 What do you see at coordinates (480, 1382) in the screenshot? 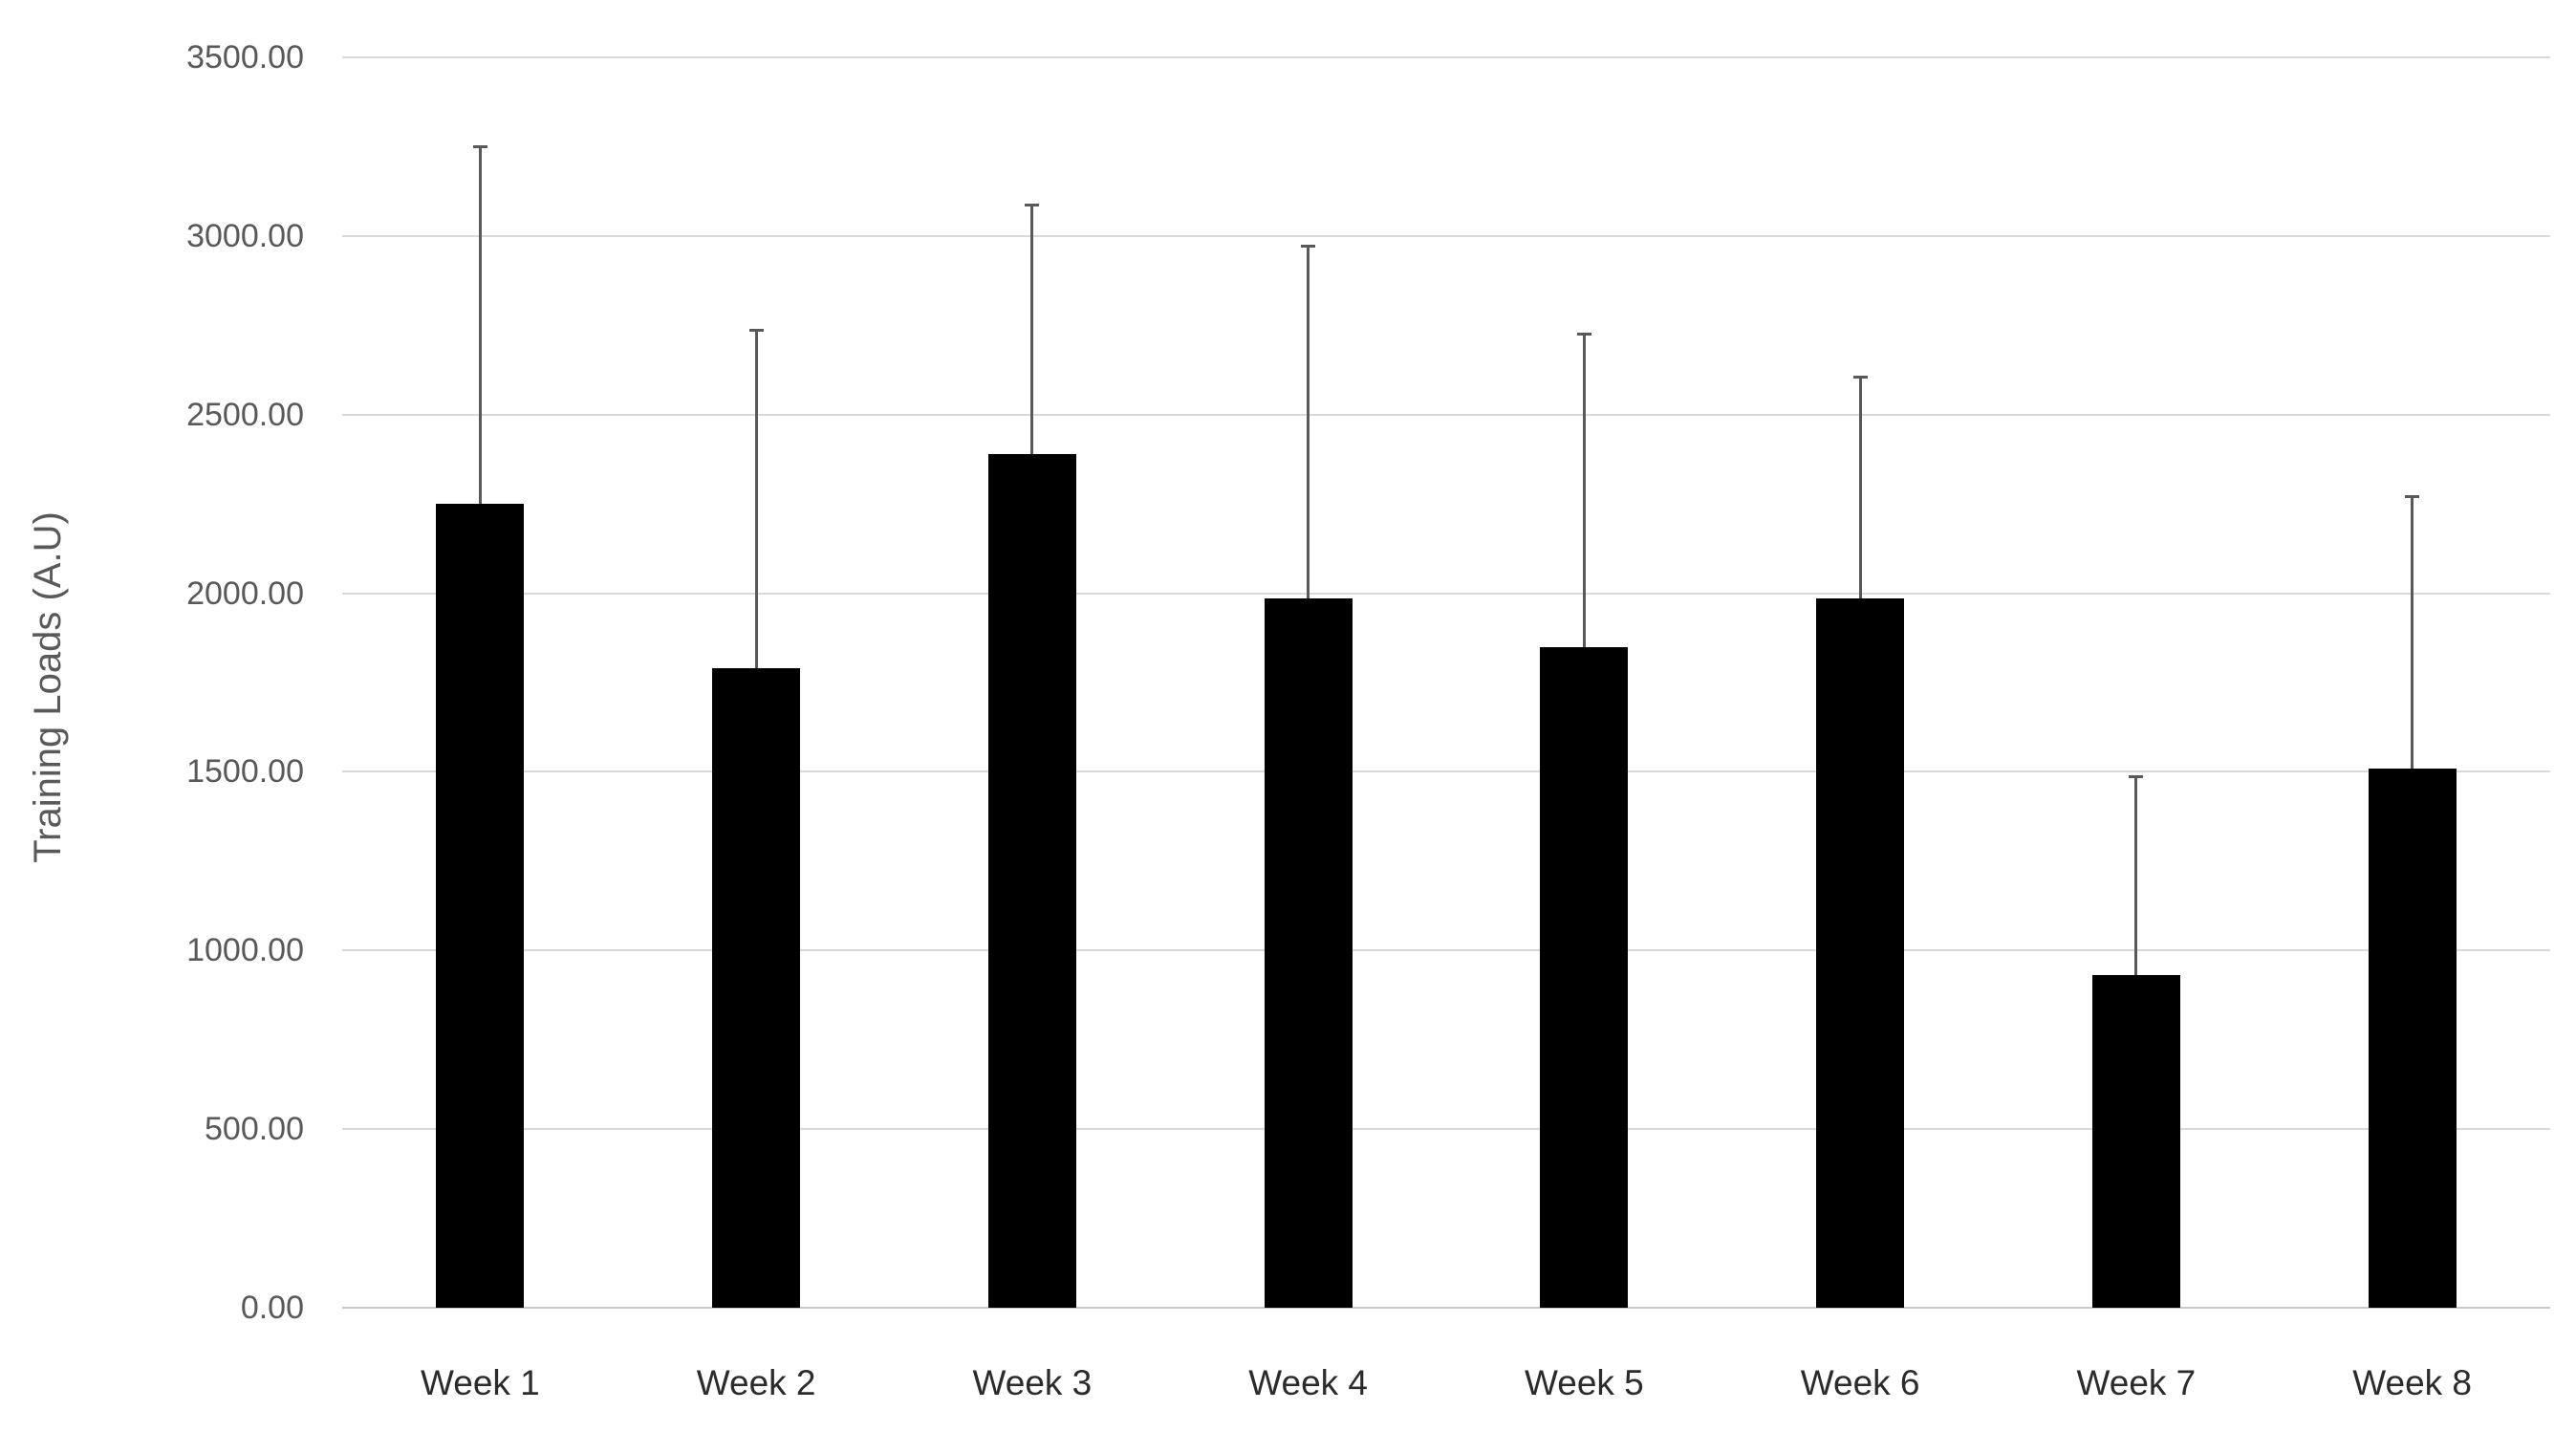
I see `x-tick-label: Week 1` at bounding box center [480, 1382].